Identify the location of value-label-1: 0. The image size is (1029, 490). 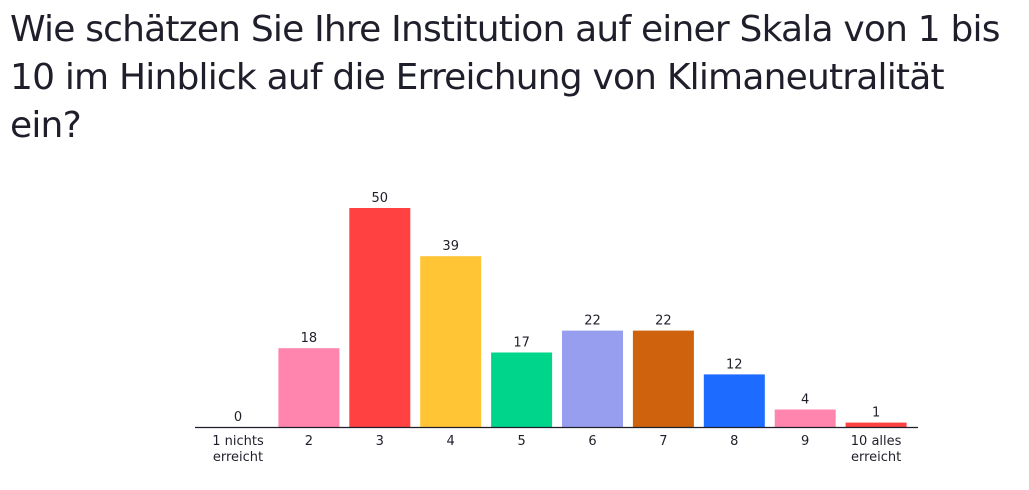
(238, 417).